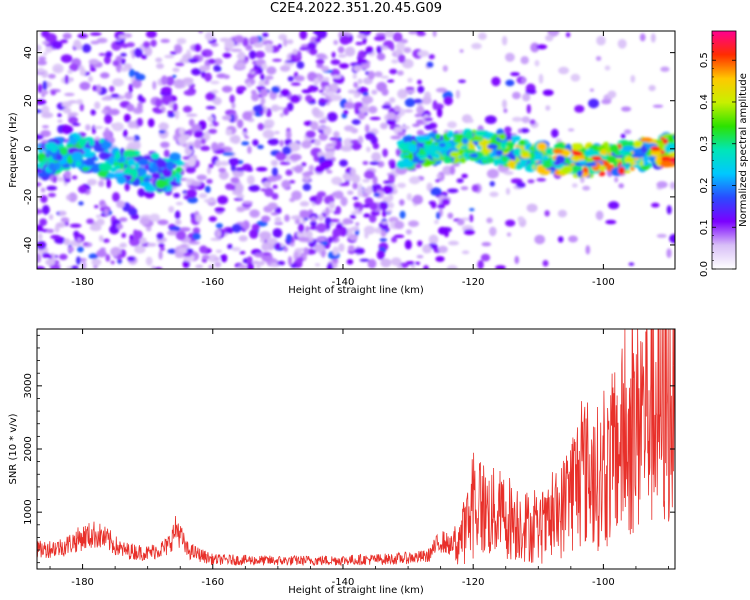 The width and height of the screenshot is (750, 600). Describe the element at coordinates (724, 150) in the screenshot. I see `colorbar-frame` at that location.